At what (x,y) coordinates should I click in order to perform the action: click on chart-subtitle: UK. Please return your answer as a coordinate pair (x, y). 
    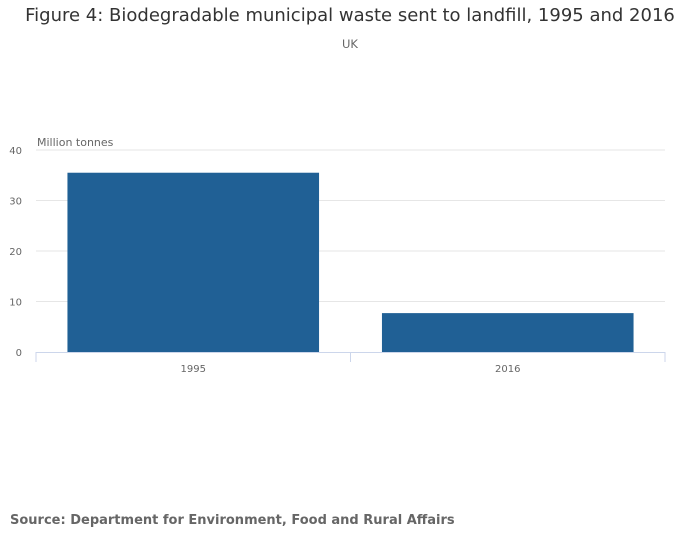
    Looking at the image, I should click on (350, 44).